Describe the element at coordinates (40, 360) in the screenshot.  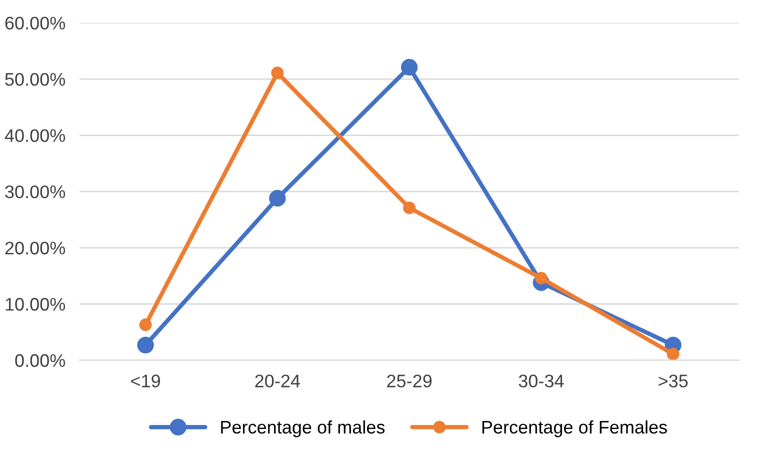
I see `y-tick-label: 0.00%` at that location.